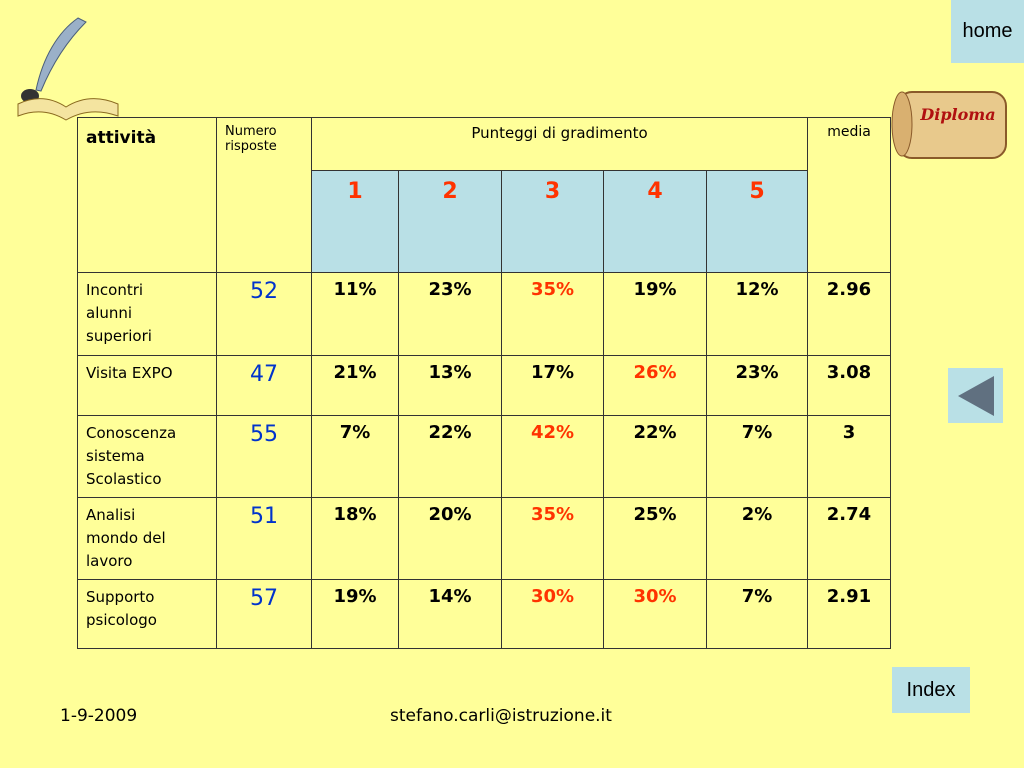 The height and width of the screenshot is (768, 1024). What do you see at coordinates (957, 114) in the screenshot?
I see `svg-text: Diploma` at bounding box center [957, 114].